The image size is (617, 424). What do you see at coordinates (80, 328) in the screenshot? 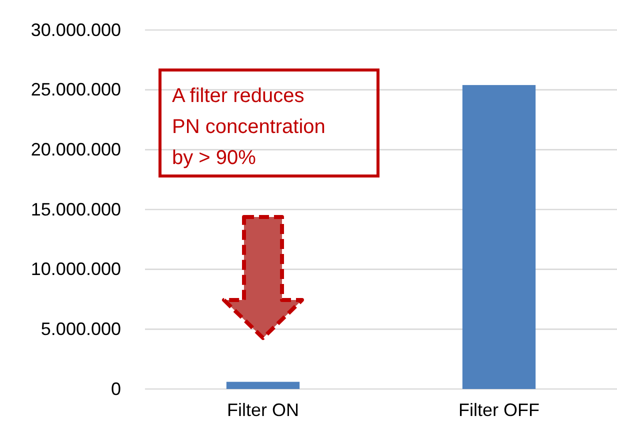
I see `y-tick-label: 5.000.000` at bounding box center [80, 328].